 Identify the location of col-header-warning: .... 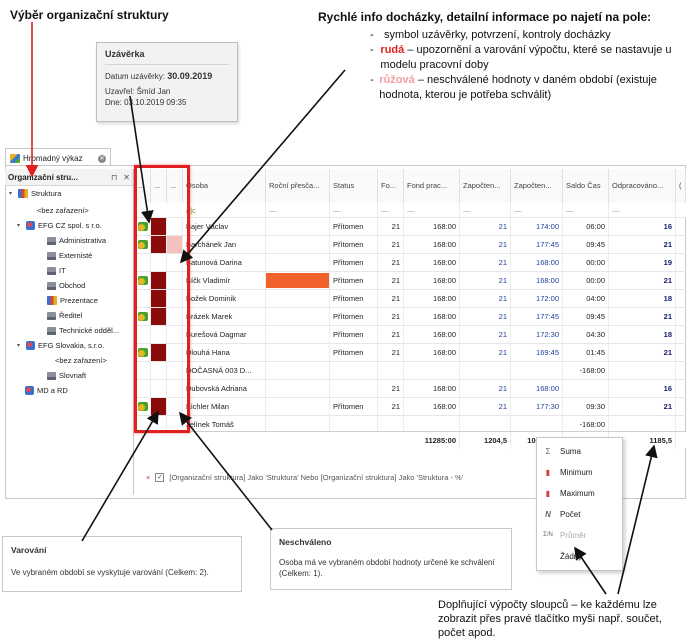
(159, 186).